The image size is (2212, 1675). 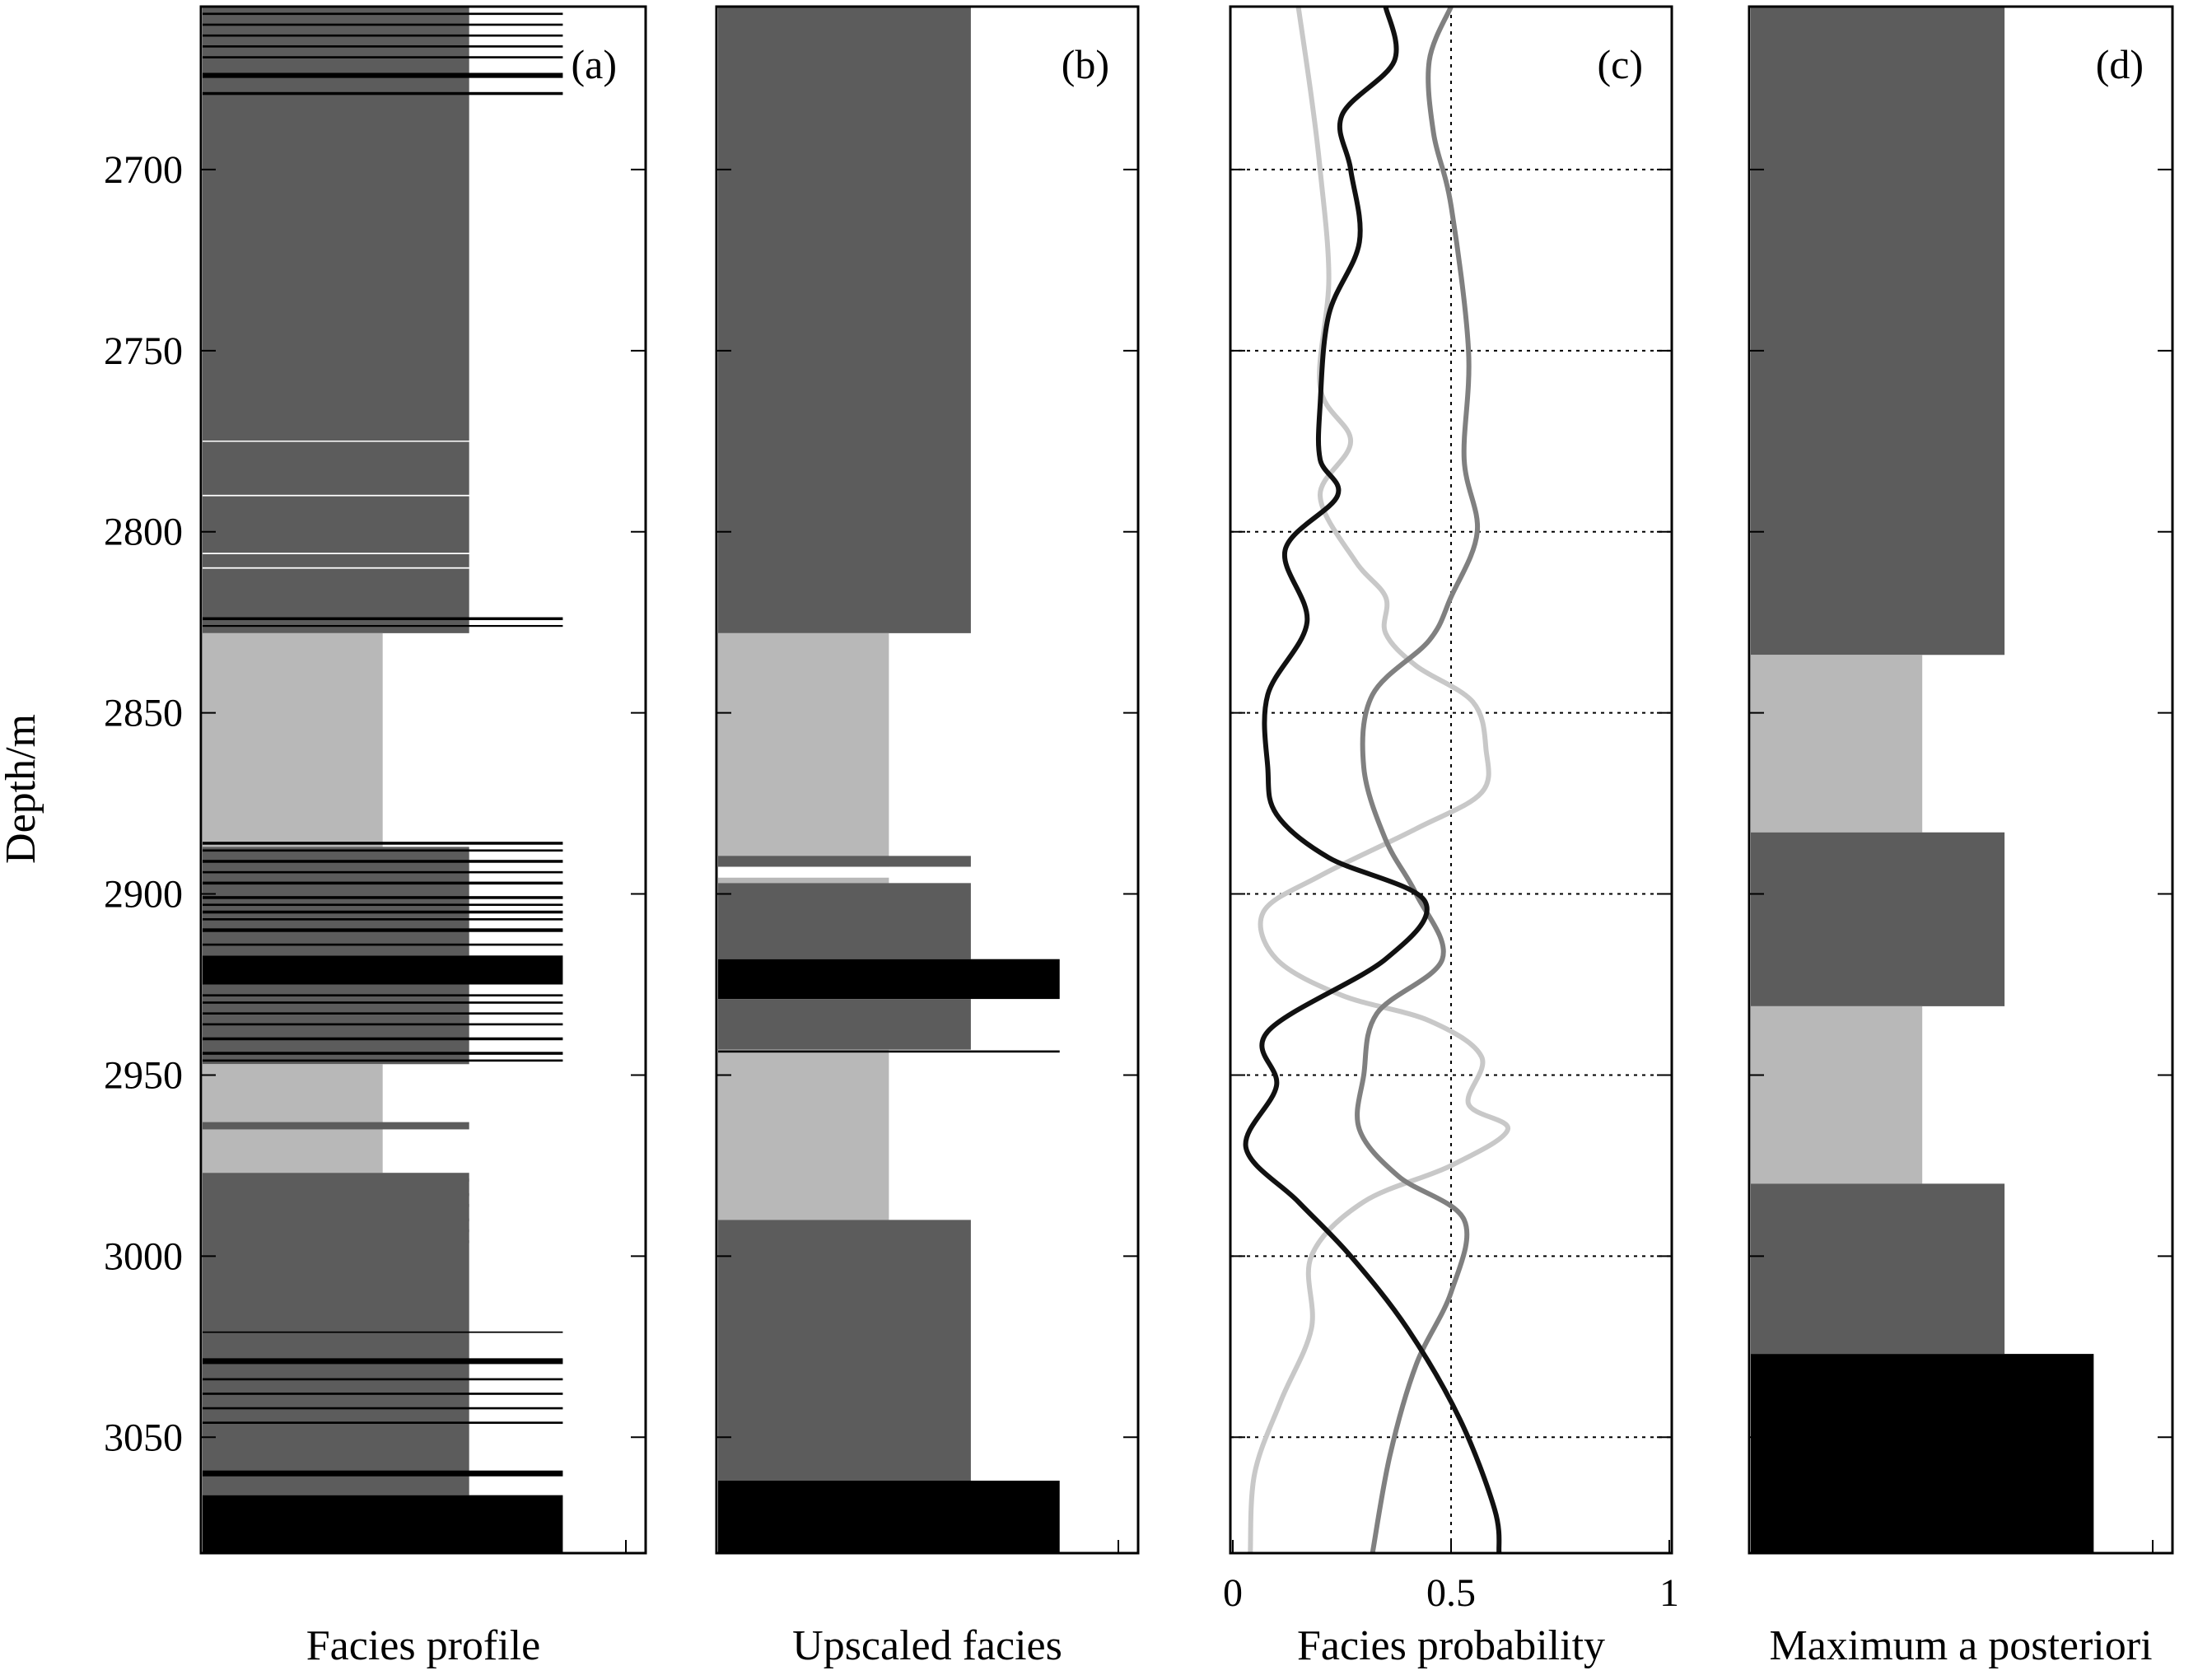 I want to click on y-tick-label: 3000, so click(x=143, y=1256).